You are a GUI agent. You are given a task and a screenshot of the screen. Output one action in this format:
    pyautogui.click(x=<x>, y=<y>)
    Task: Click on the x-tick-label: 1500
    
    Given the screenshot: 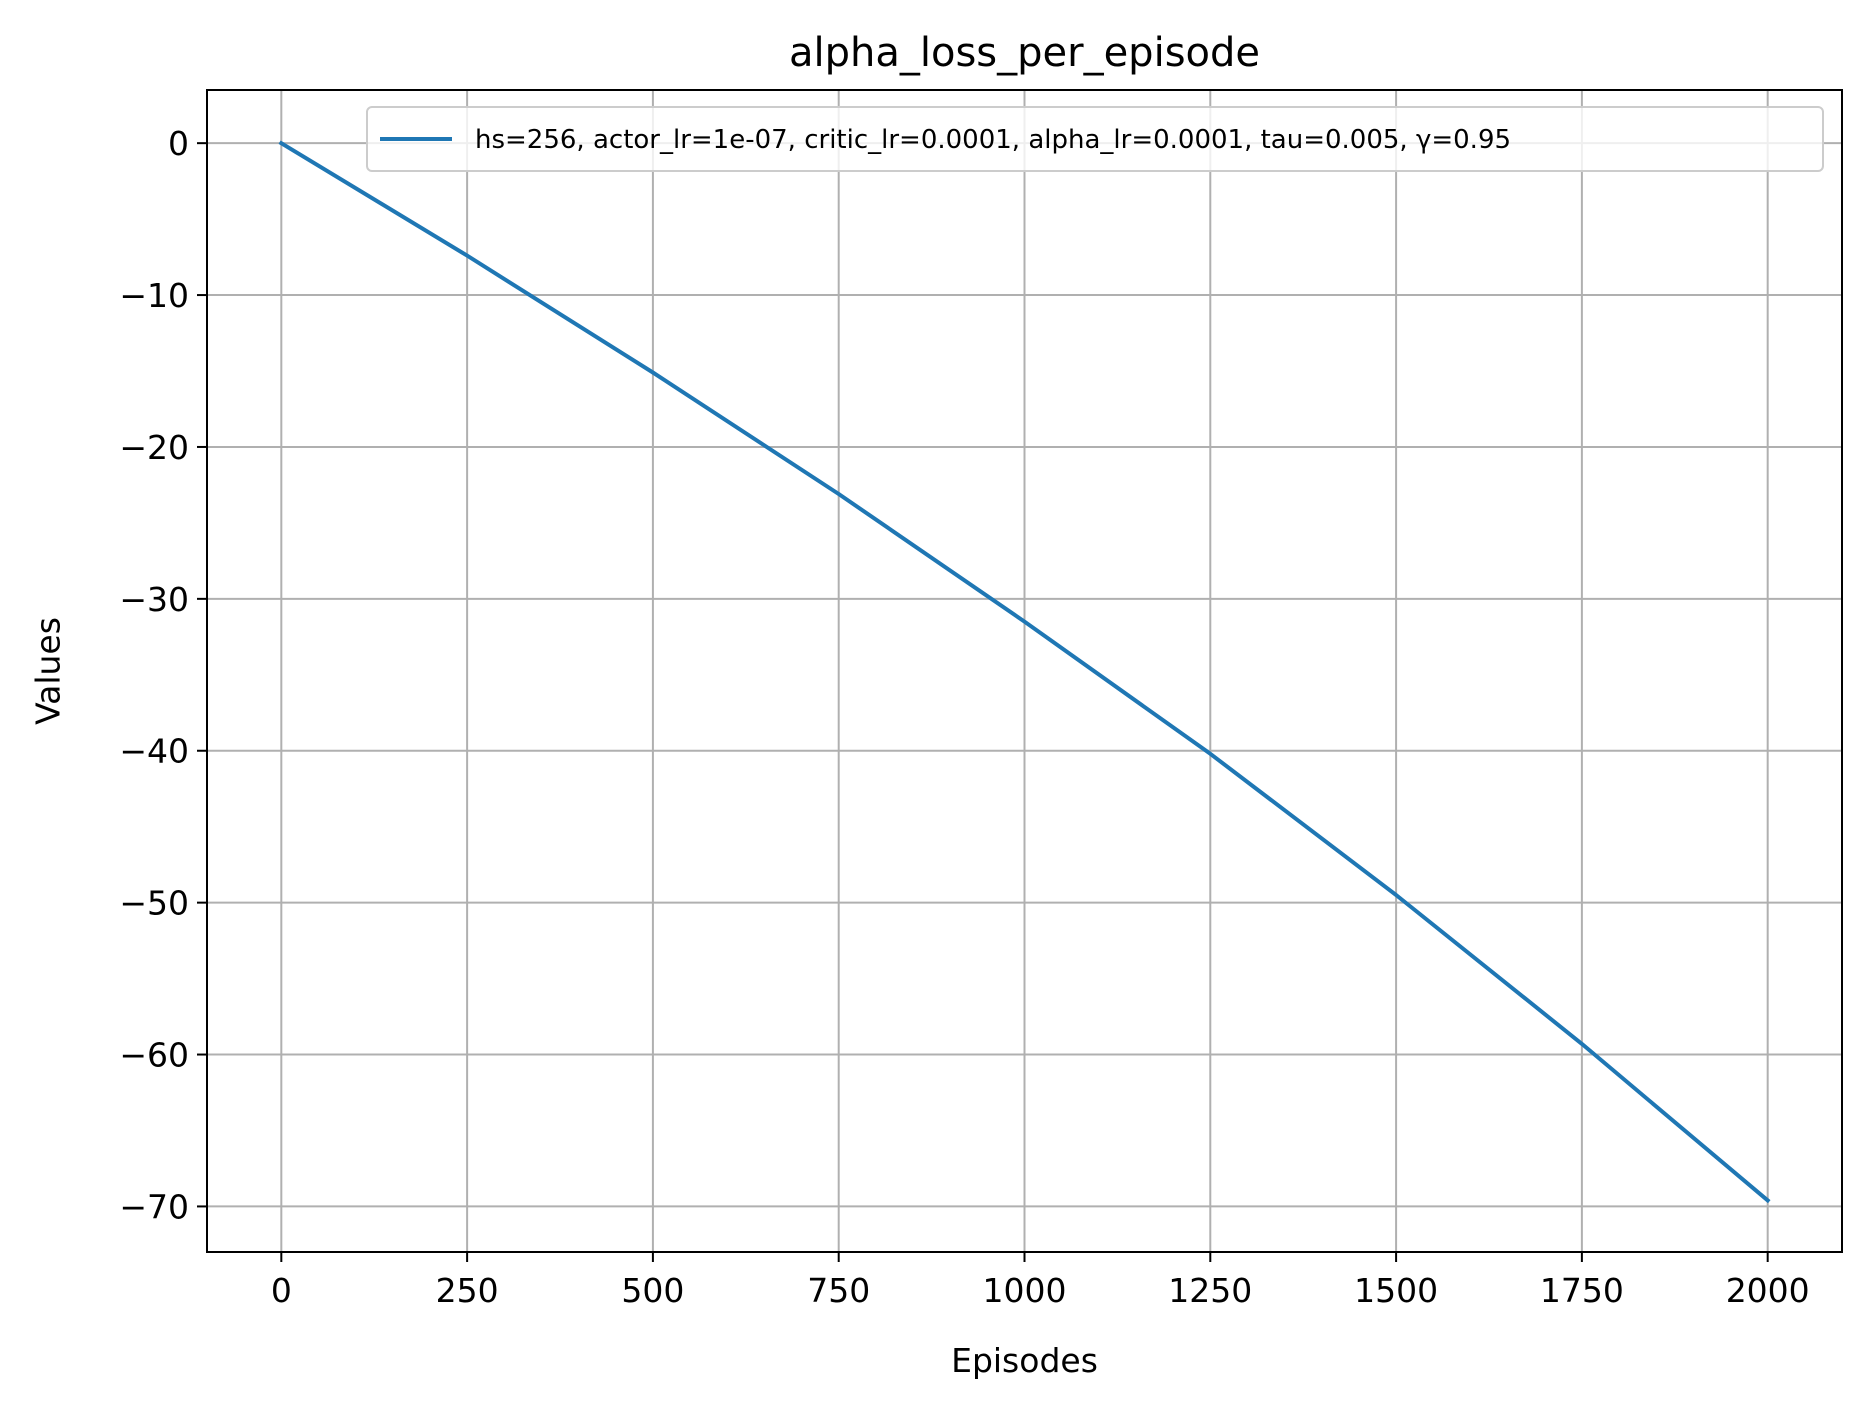 What is the action you would take?
    pyautogui.click(x=1396, y=1290)
    